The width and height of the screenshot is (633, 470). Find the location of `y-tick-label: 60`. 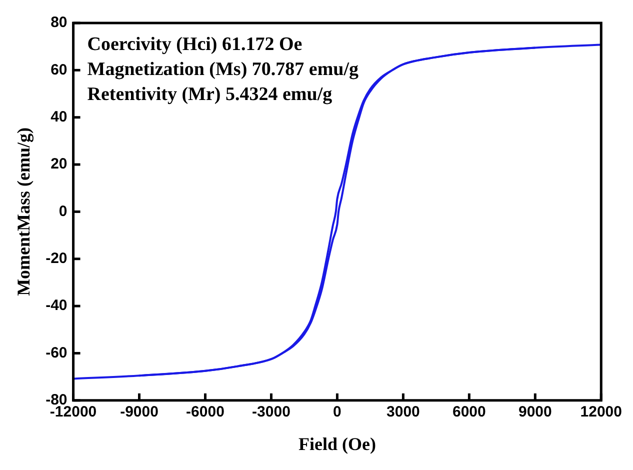

y-tick-label: 60 is located at coordinates (59, 69).